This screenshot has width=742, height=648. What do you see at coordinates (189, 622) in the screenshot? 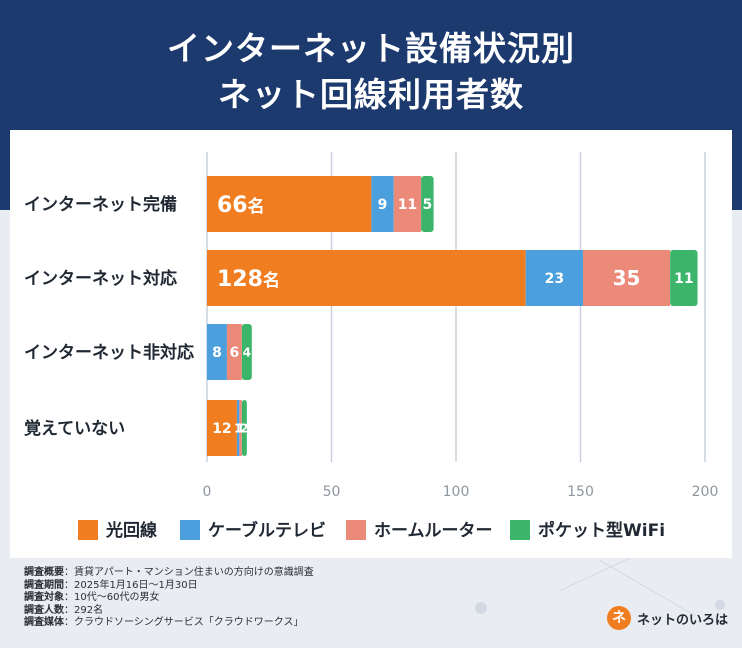
I see `note-value: クラウドソーシングサービス「クラウドワークス」` at bounding box center [189, 622].